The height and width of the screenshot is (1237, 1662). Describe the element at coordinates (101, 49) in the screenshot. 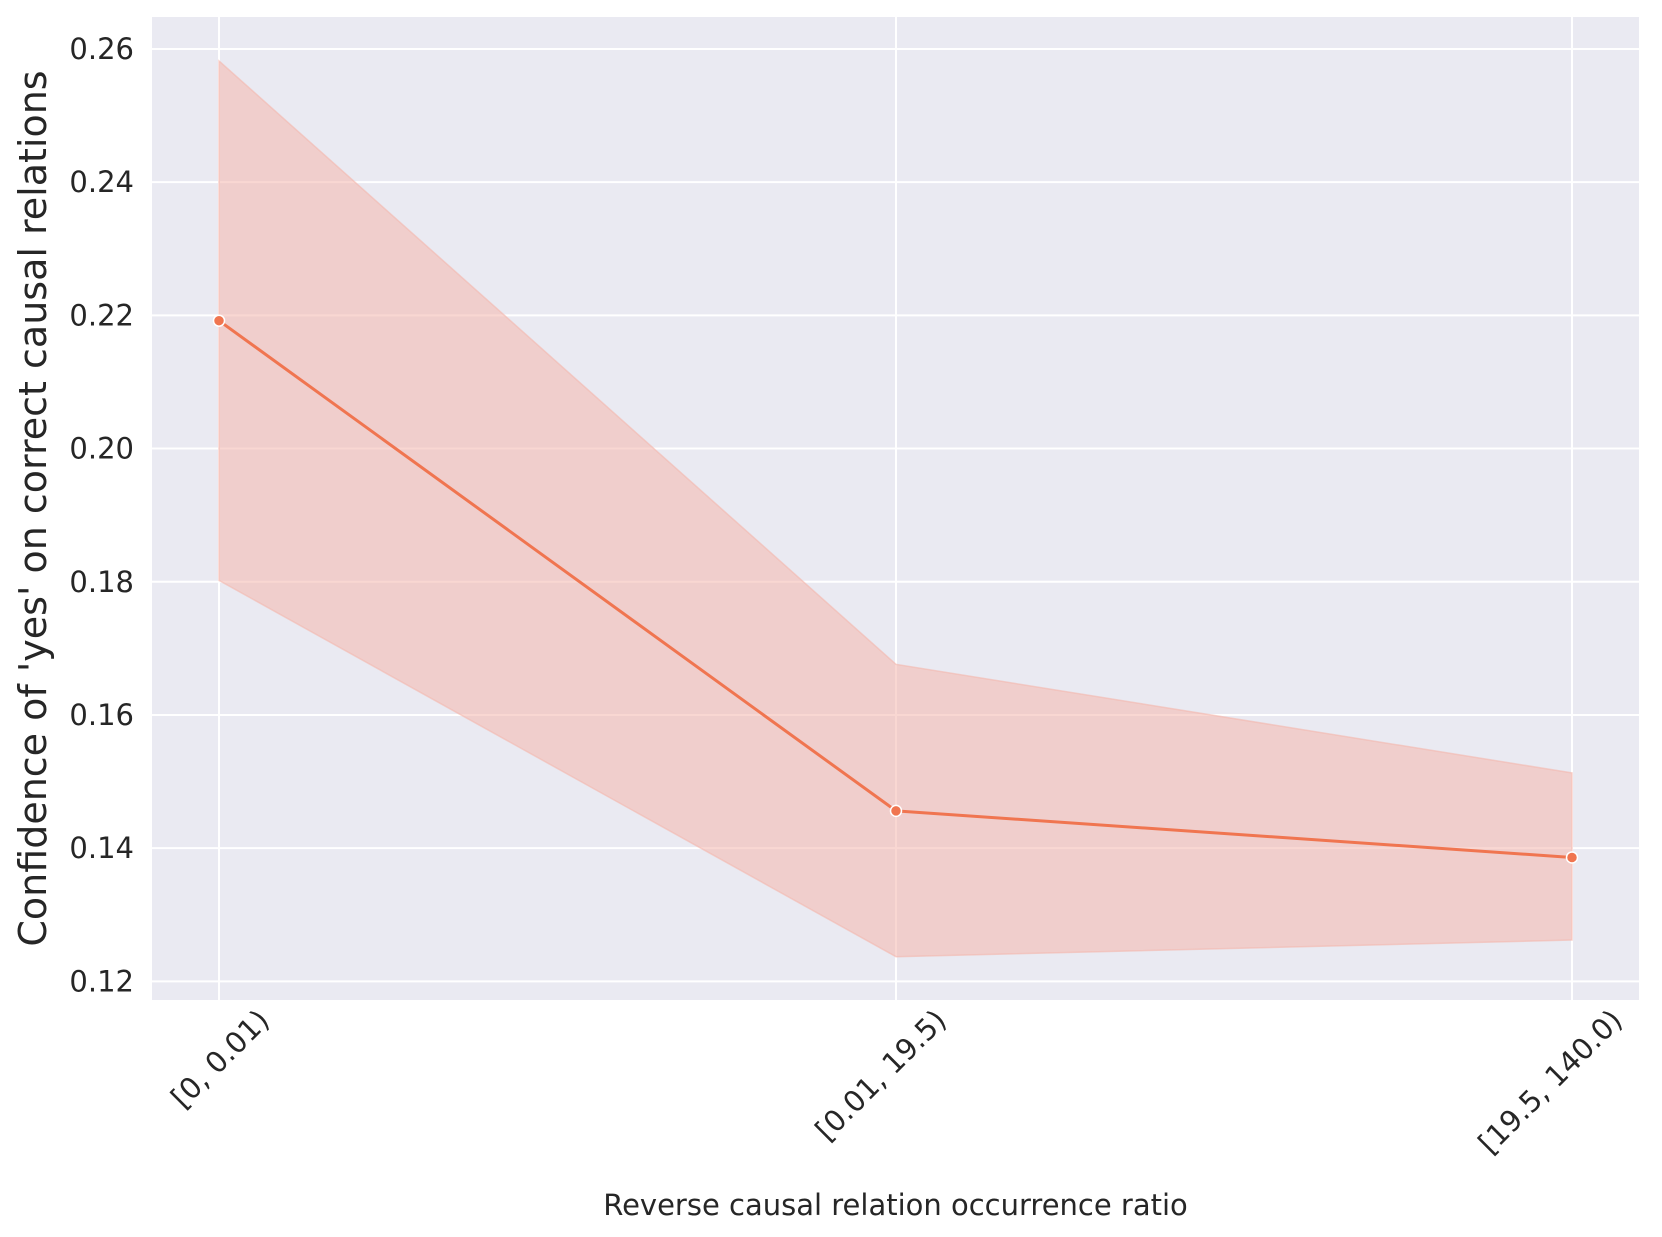

I see `y-tick-label: 0.26` at that location.